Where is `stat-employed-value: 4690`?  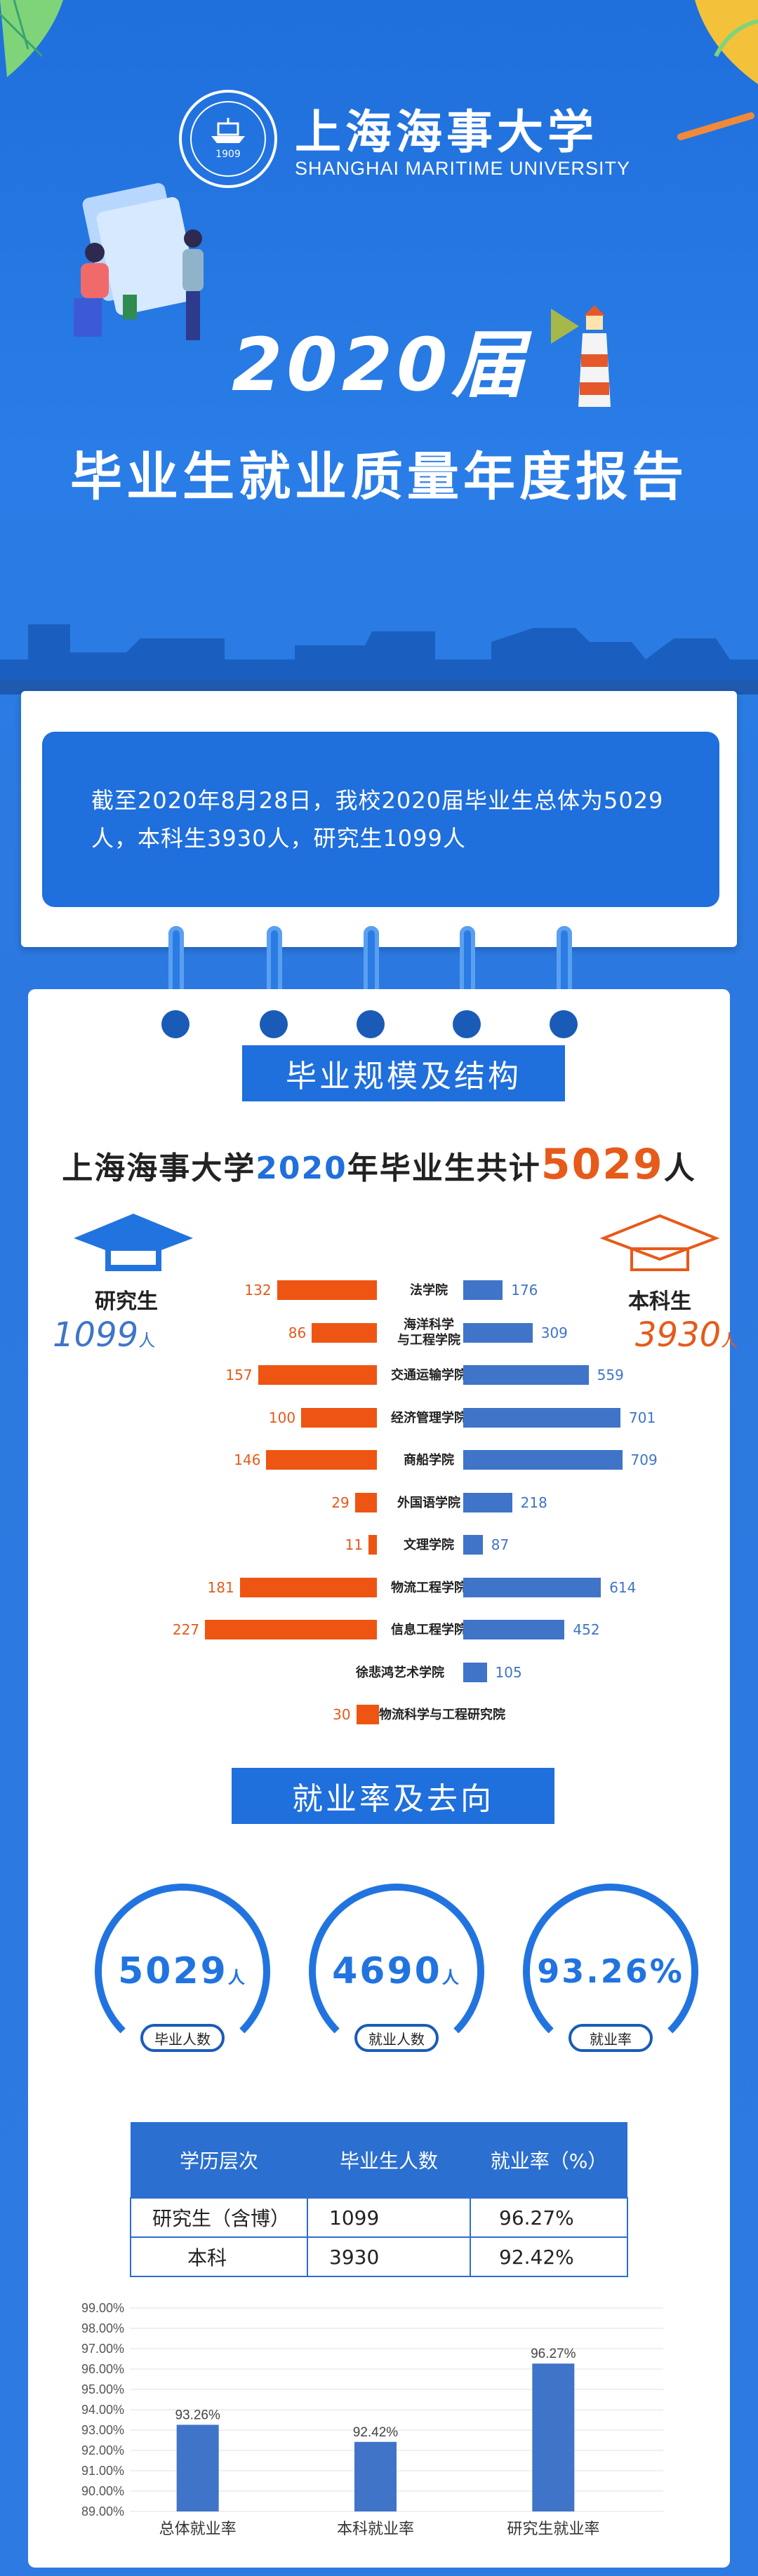 stat-employed-value: 4690 is located at coordinates (387, 1971).